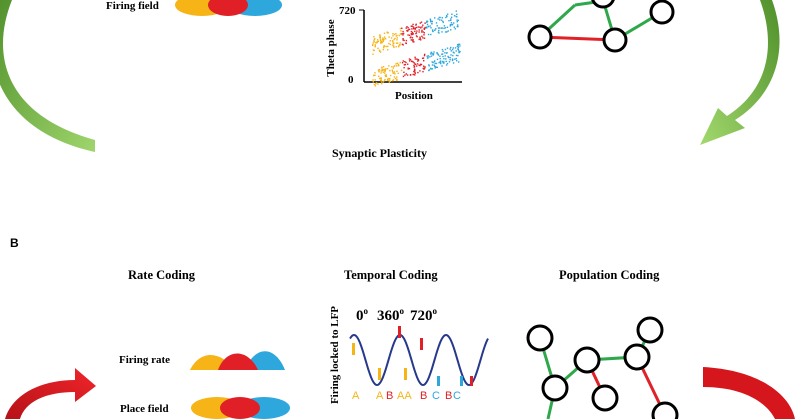  Describe the element at coordinates (47, 76) in the screenshot. I see `green-curved-arrow-left-icon` at that location.